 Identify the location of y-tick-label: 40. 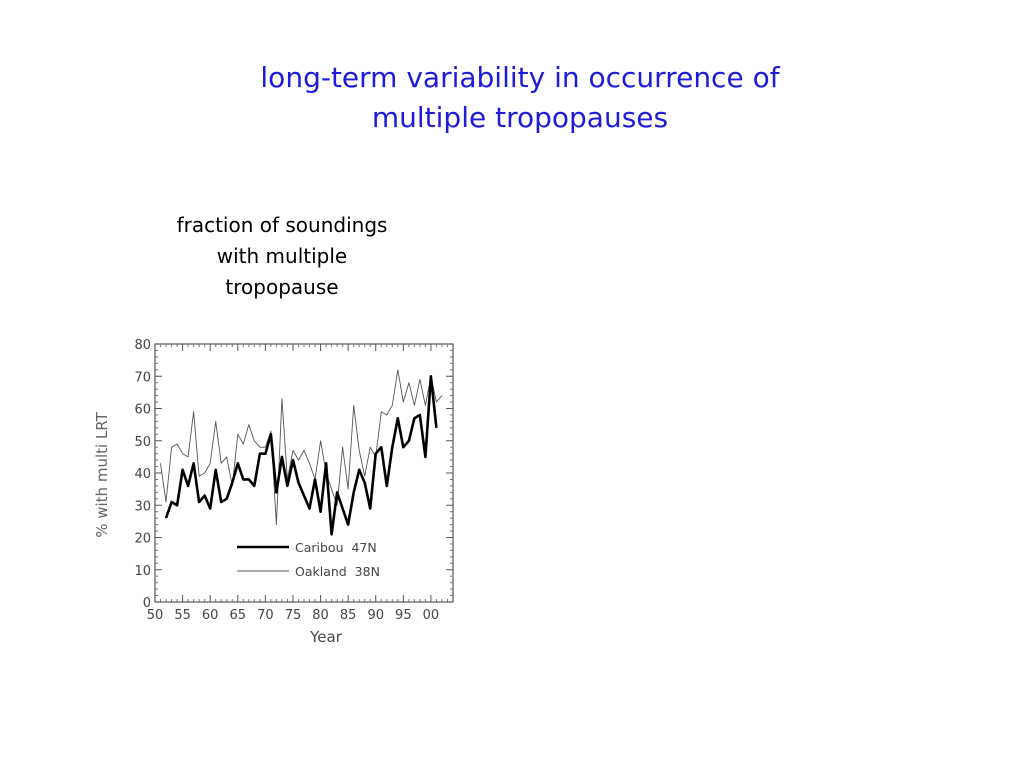
(142, 474).